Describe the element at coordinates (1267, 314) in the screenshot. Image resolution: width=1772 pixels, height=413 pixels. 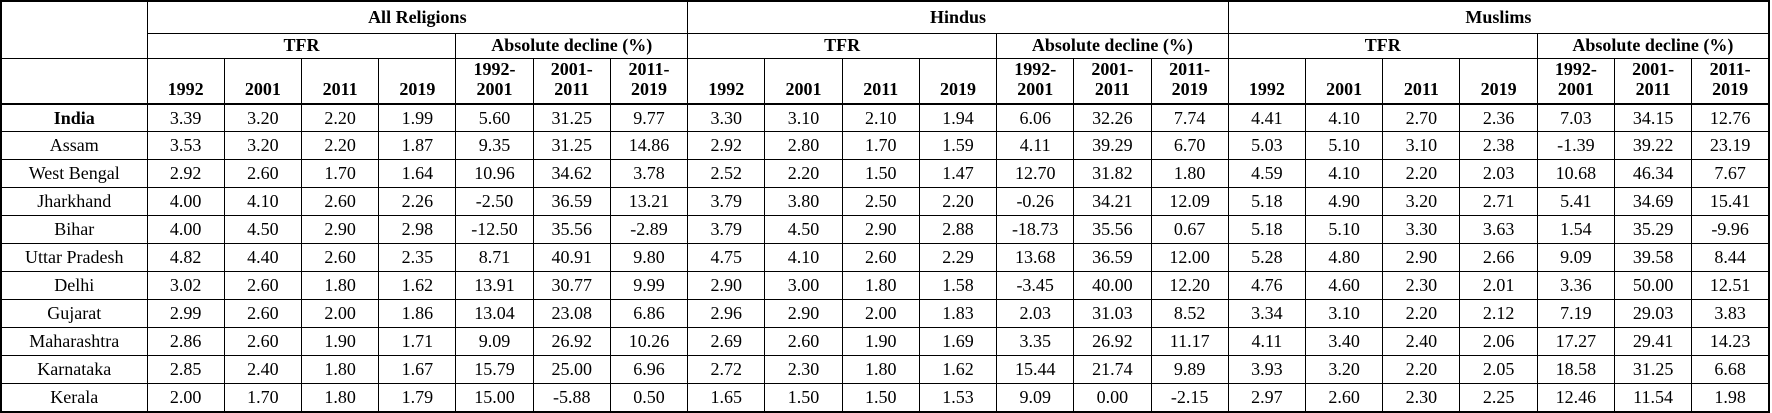
I see `value-cell: 3.34` at that location.